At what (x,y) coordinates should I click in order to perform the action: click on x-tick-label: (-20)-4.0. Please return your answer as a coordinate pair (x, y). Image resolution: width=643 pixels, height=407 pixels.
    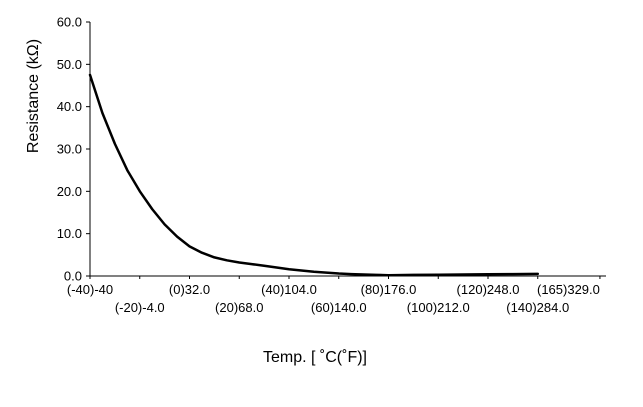
    Looking at the image, I should click on (140, 307).